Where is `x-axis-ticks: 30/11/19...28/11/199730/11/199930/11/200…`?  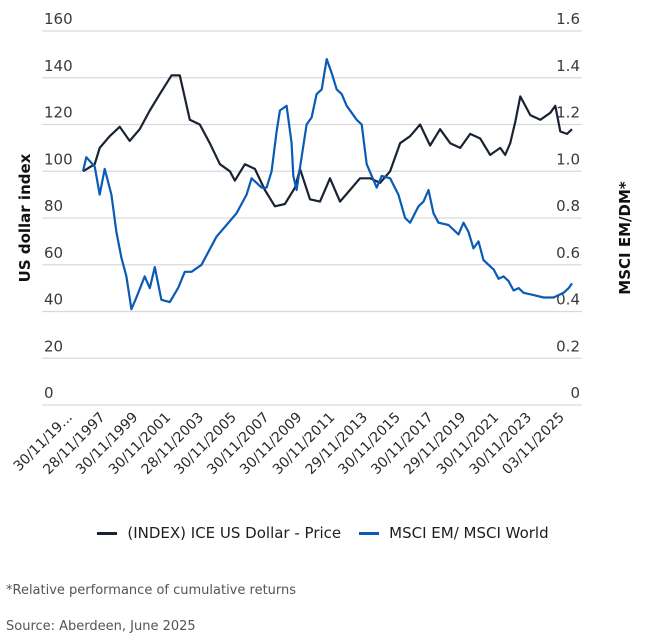 x-axis-ticks: 30/11/19...28/11/199730/11/199930/11/200… is located at coordinates (289, 444).